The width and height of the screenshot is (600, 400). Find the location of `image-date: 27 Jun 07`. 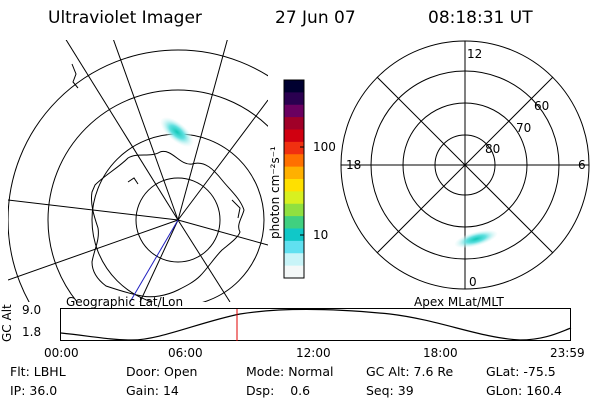

image-date: 27 Jun 07 is located at coordinates (315, 18).